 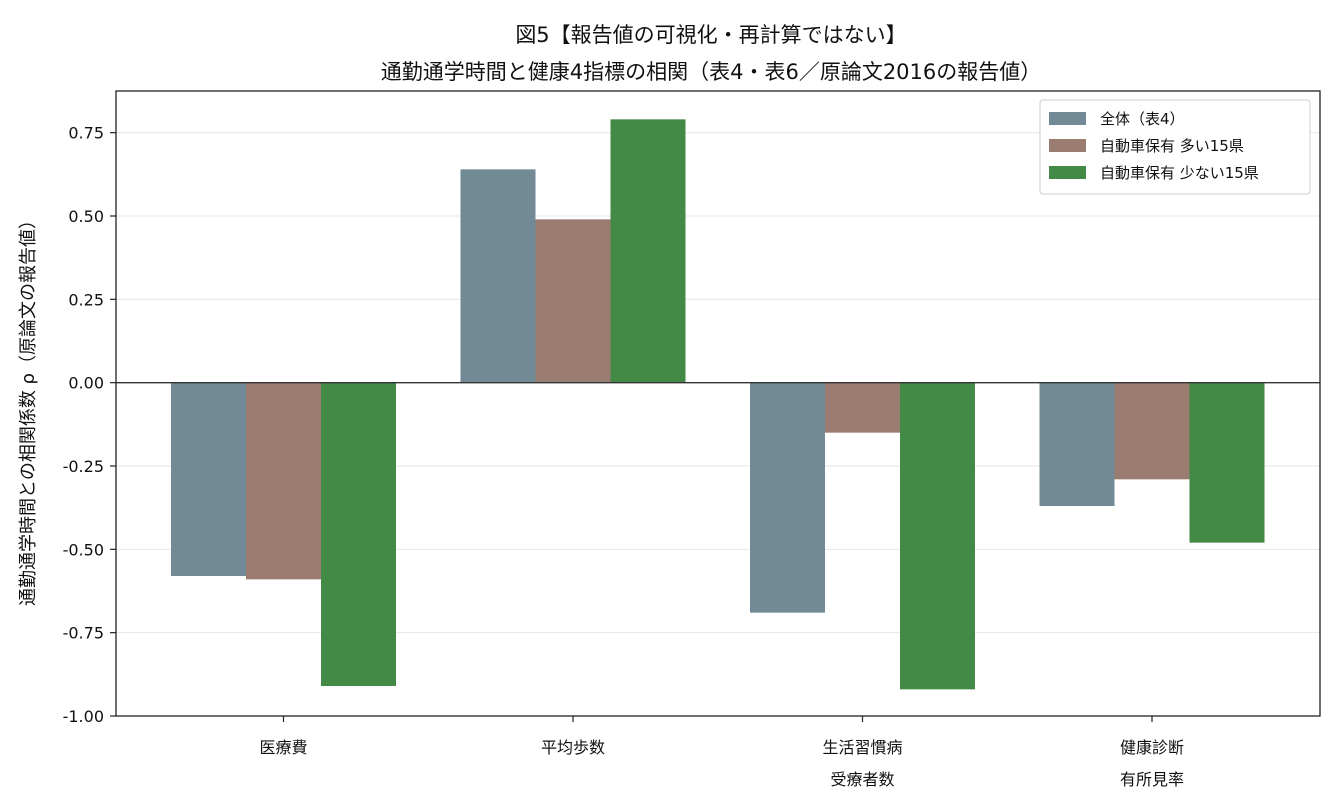 I want to click on y-axis: -1.00 -0.75 -0.50 -0.25 0.00 0.25 0.50 0.75, so click(x=89, y=425).